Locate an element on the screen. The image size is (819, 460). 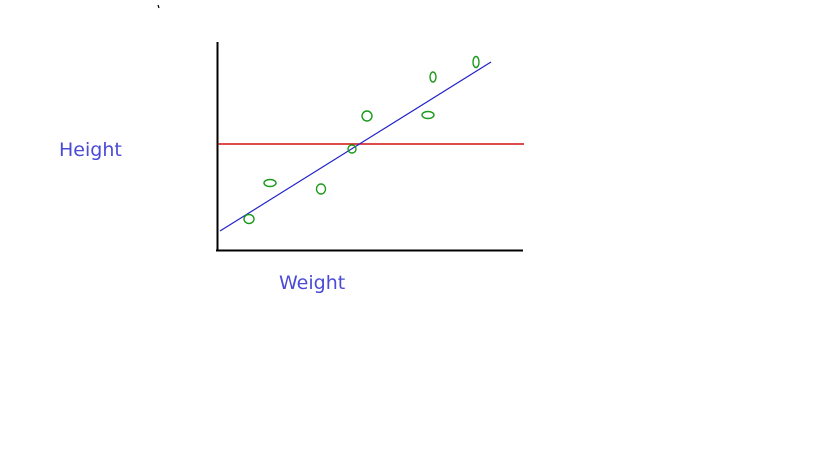
stray-mark is located at coordinates (158, 6).